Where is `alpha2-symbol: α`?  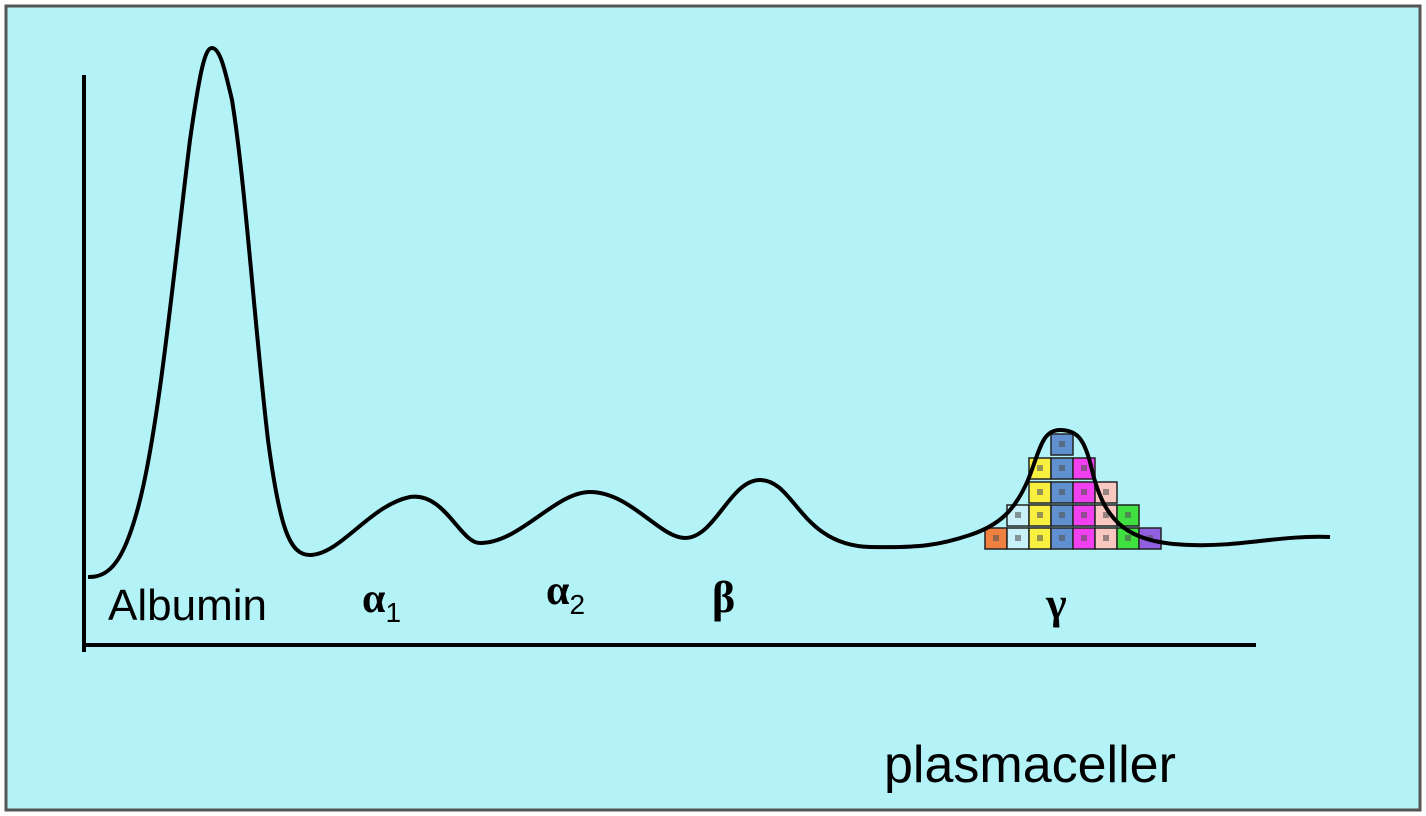 alpha2-symbol: α is located at coordinates (558, 591).